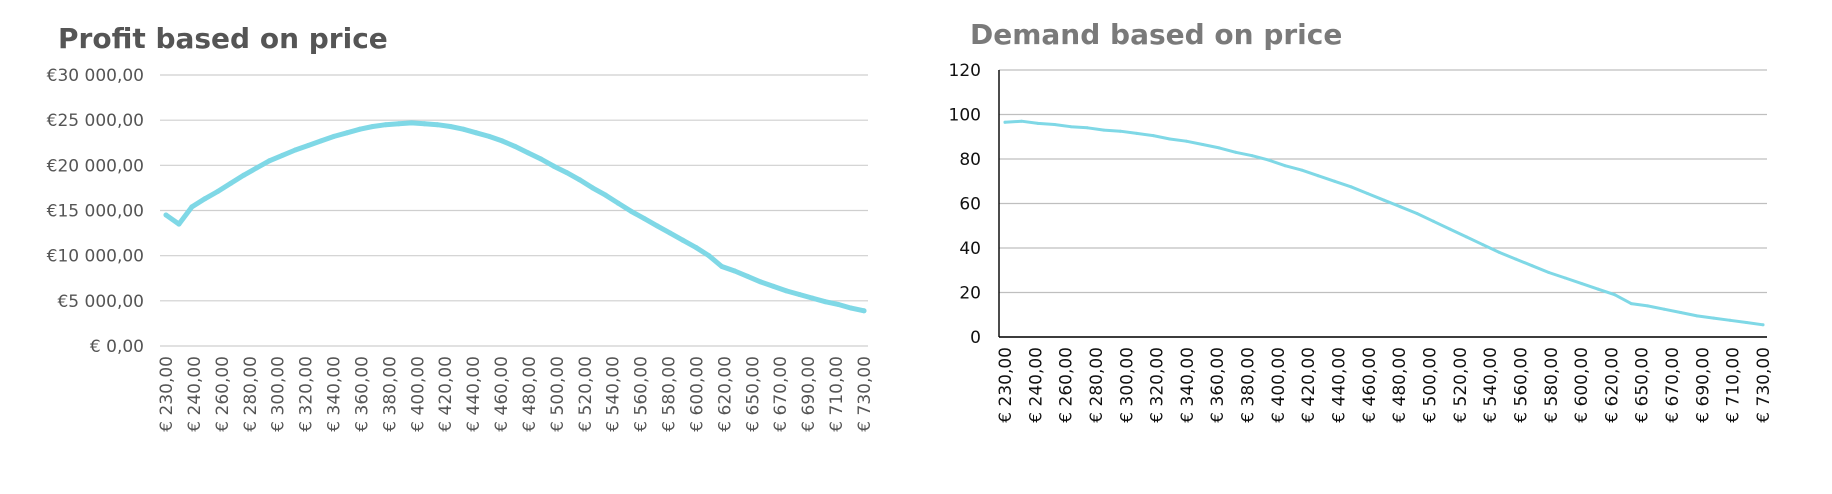 The height and width of the screenshot is (494, 1832). I want to click on y-tick-label: 120, so click(965, 71).